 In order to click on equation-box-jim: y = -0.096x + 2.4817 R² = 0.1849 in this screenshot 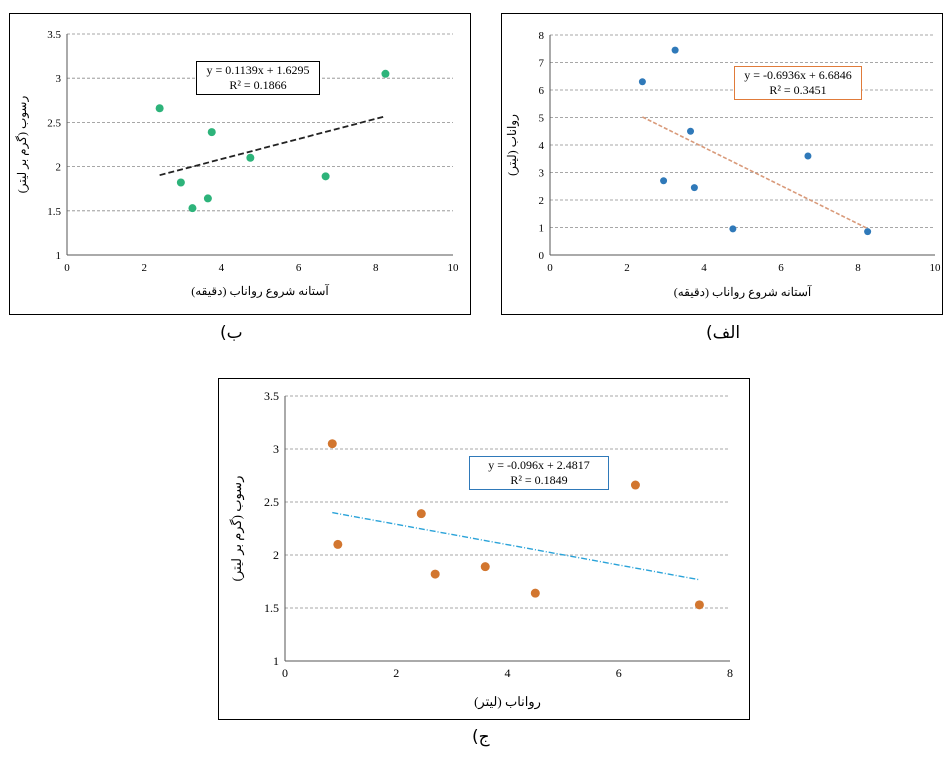, I will do `click(539, 473)`.